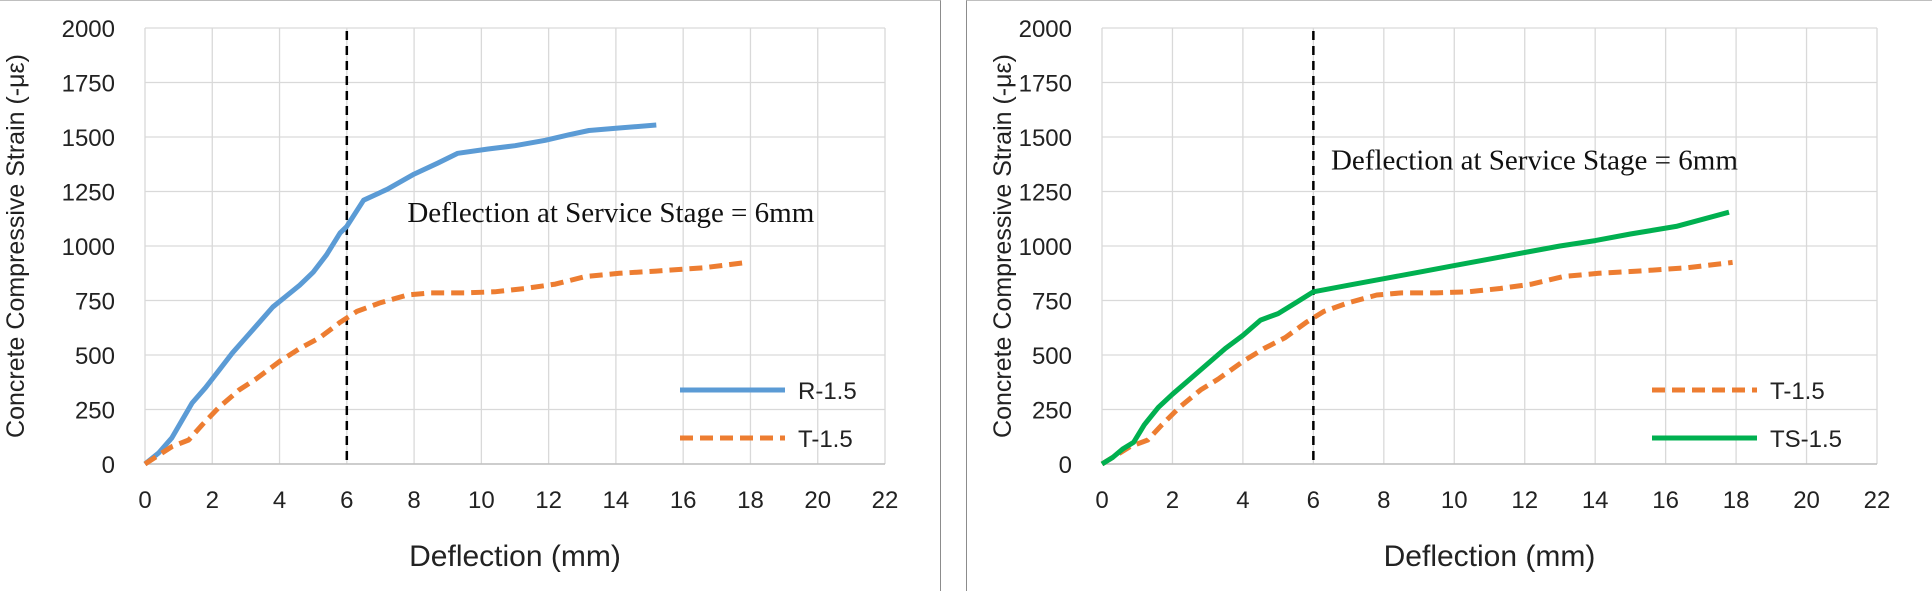 The image size is (1932, 591). I want to click on legend-label: R-1.5, so click(827, 391).